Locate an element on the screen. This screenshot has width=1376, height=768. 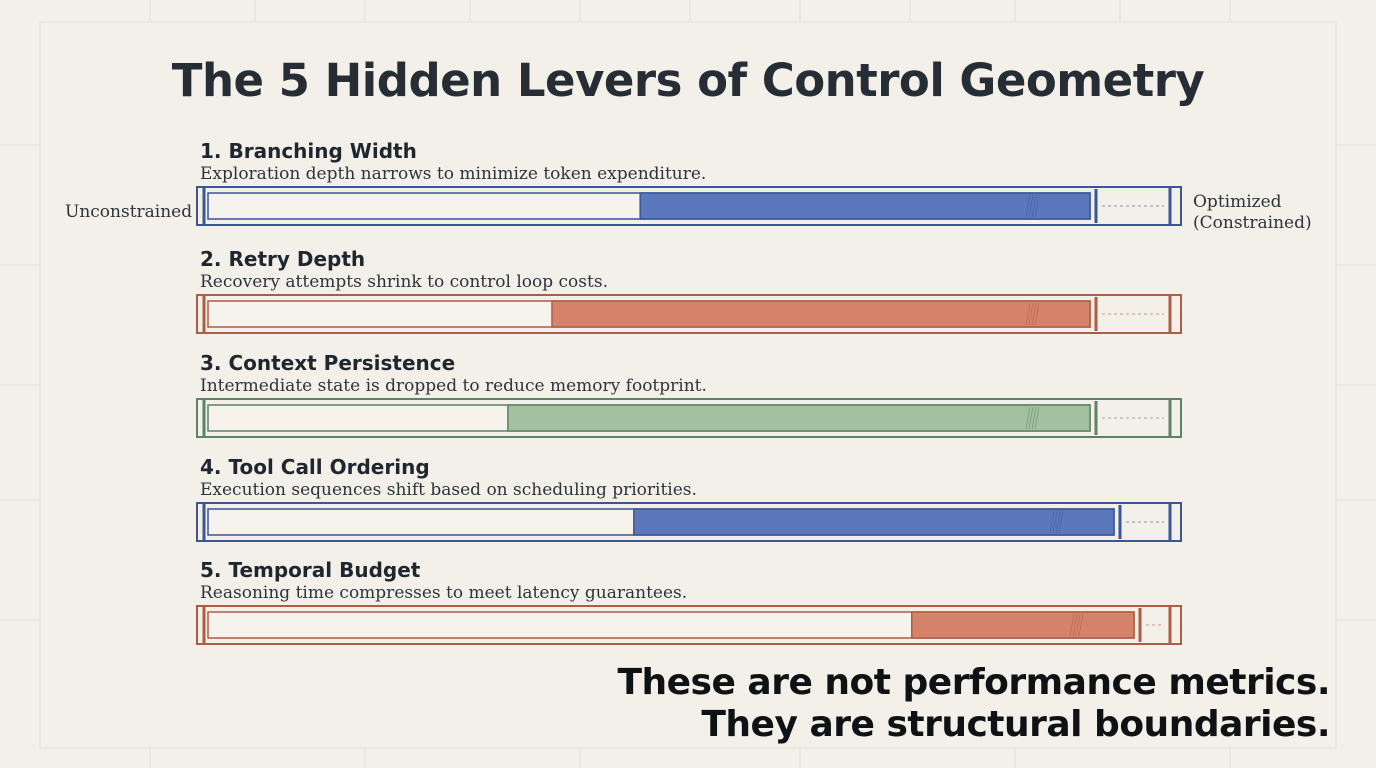
lever-title: 2. Retry Depth is located at coordinates (283, 259).